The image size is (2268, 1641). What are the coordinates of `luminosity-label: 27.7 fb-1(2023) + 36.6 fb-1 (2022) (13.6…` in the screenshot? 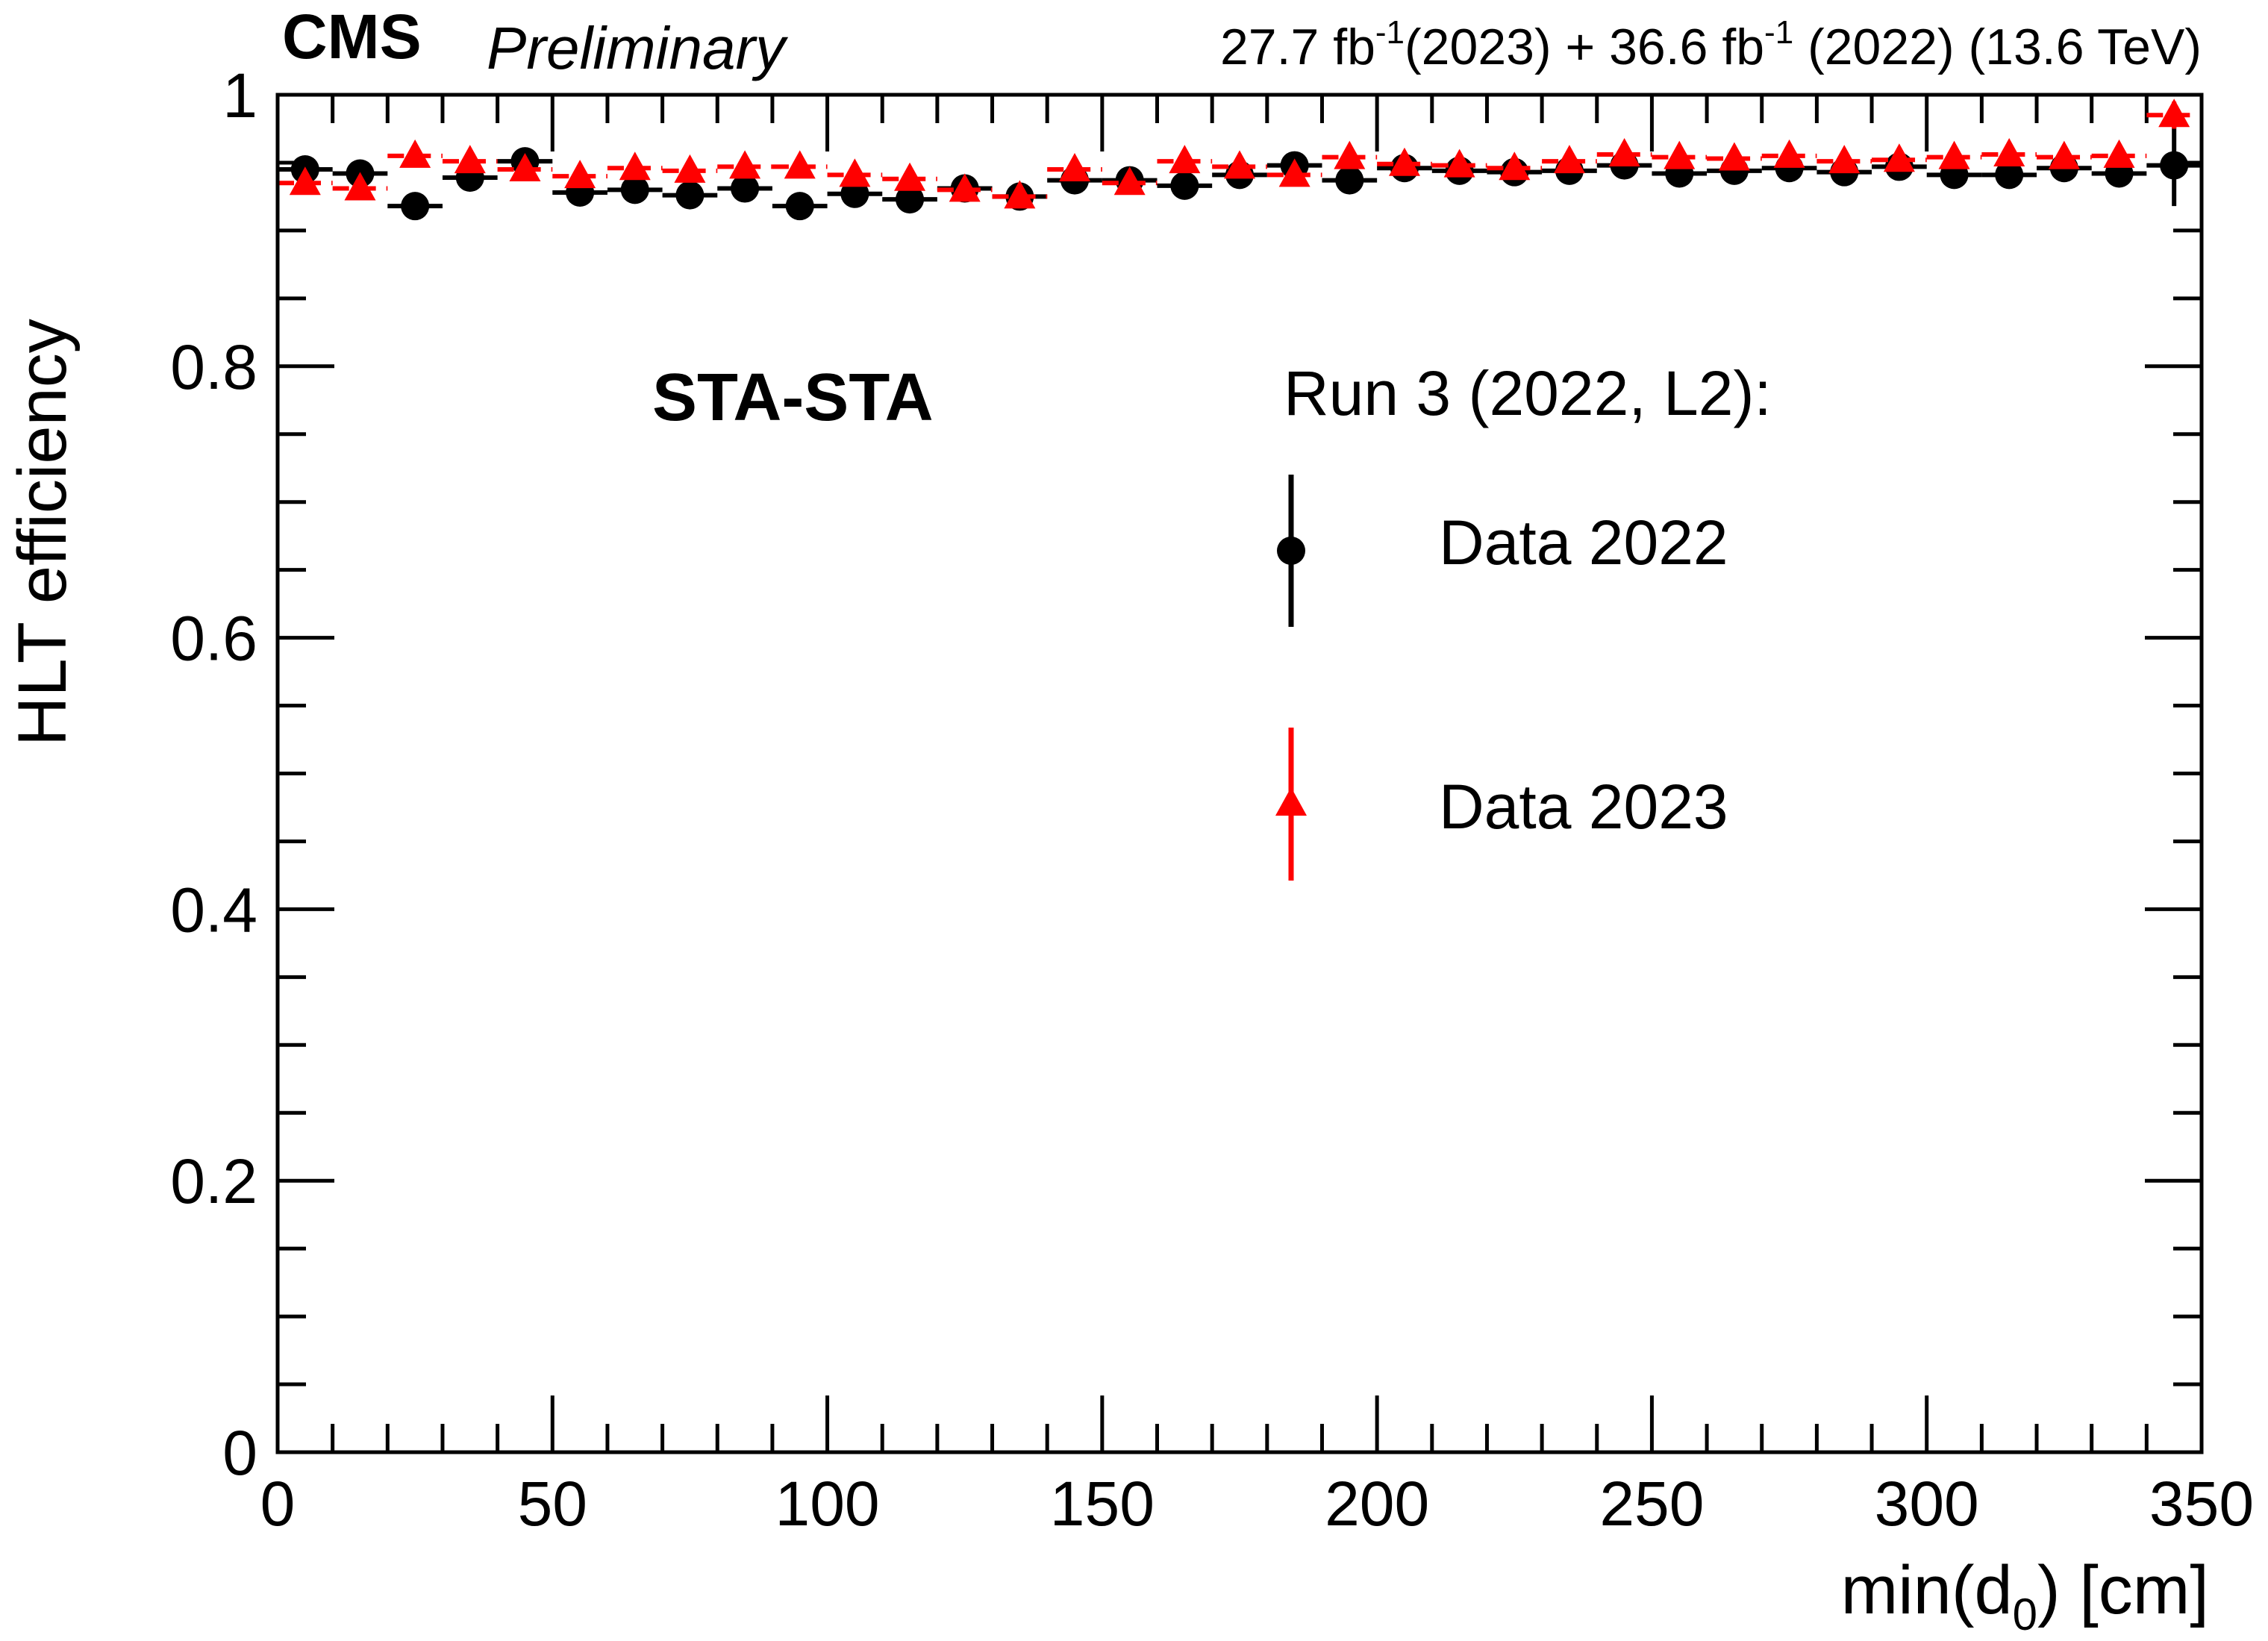 It's located at (1711, 44).